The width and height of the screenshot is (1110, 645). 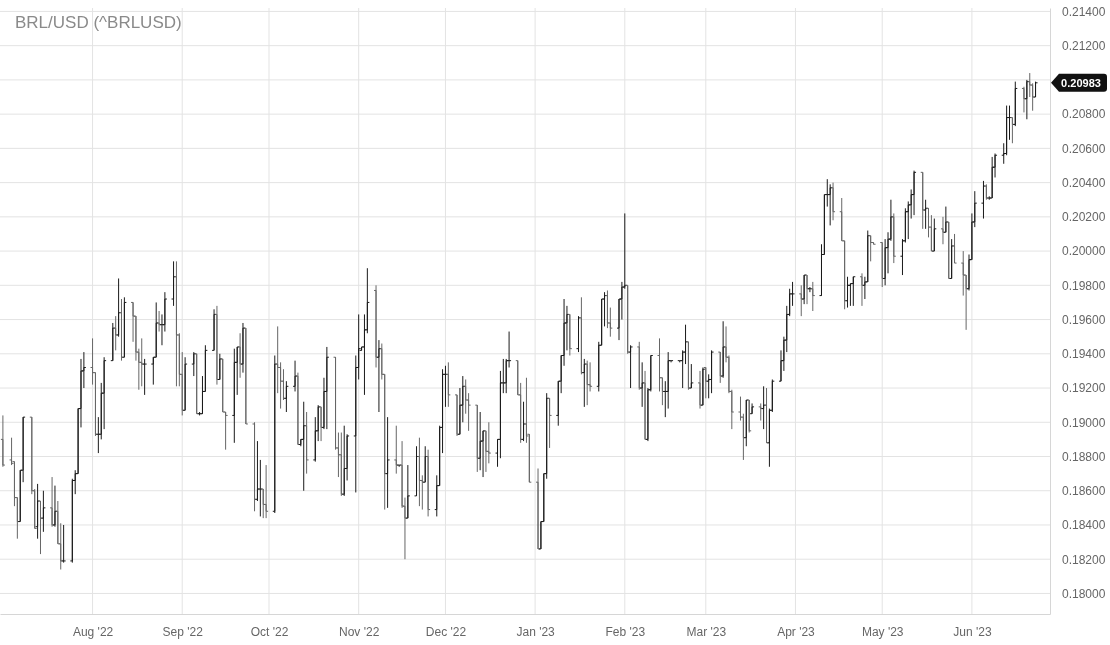 What do you see at coordinates (536, 631) in the screenshot?
I see `x-tick-label: Jan '23` at bounding box center [536, 631].